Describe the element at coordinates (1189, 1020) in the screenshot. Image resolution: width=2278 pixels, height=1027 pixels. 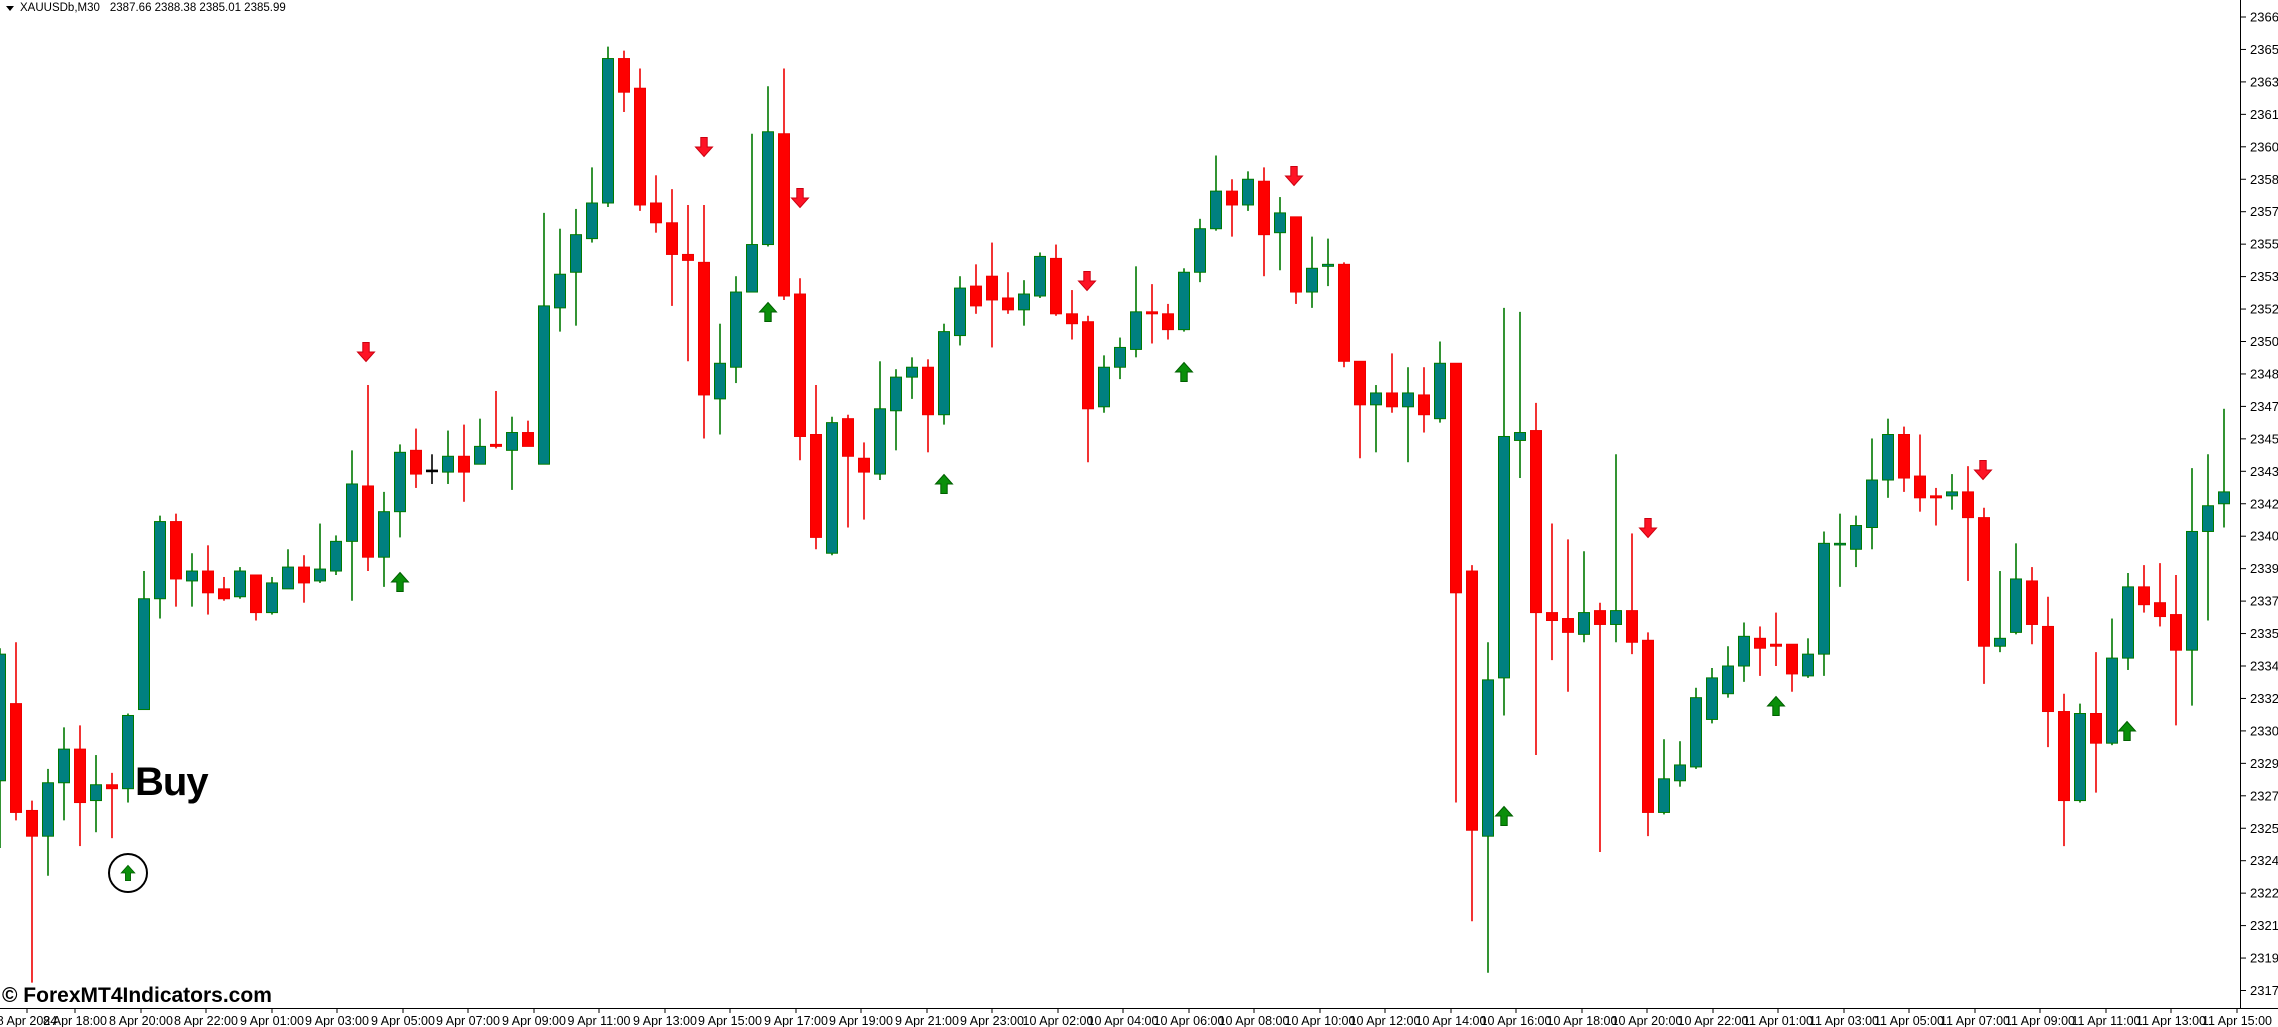
I see `time-tick-label: 10 Apr 06:00` at that location.